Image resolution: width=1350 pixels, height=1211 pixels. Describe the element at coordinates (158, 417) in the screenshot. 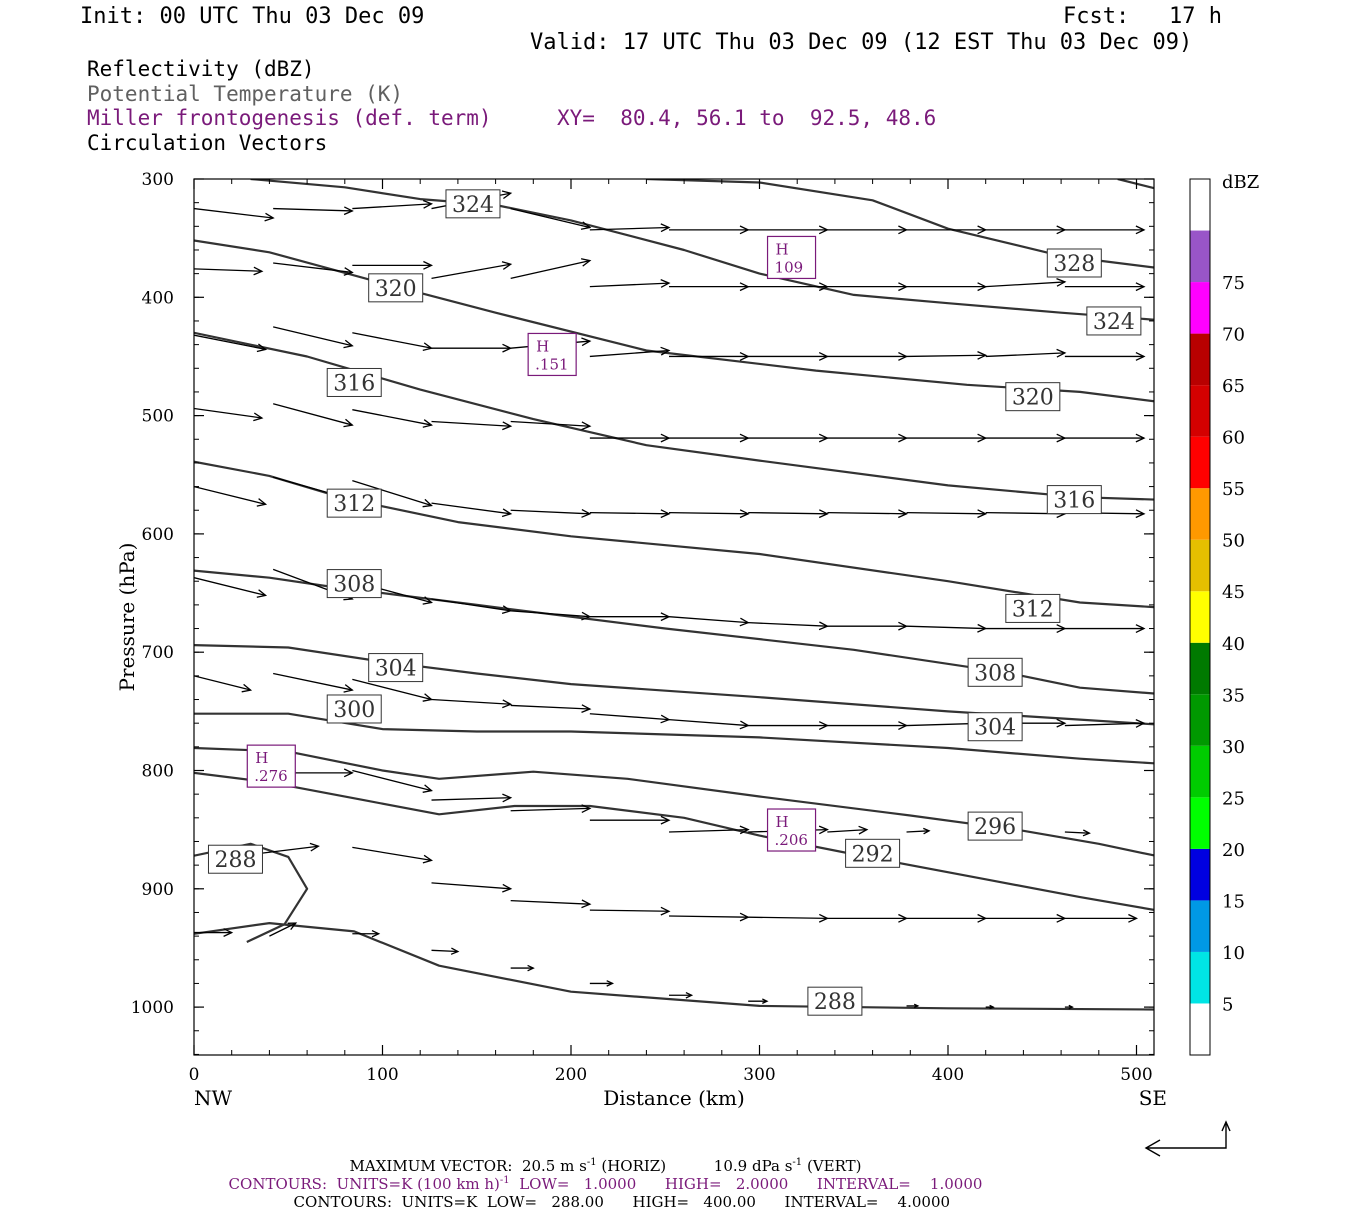

I see `y-tick-label: 500` at that location.